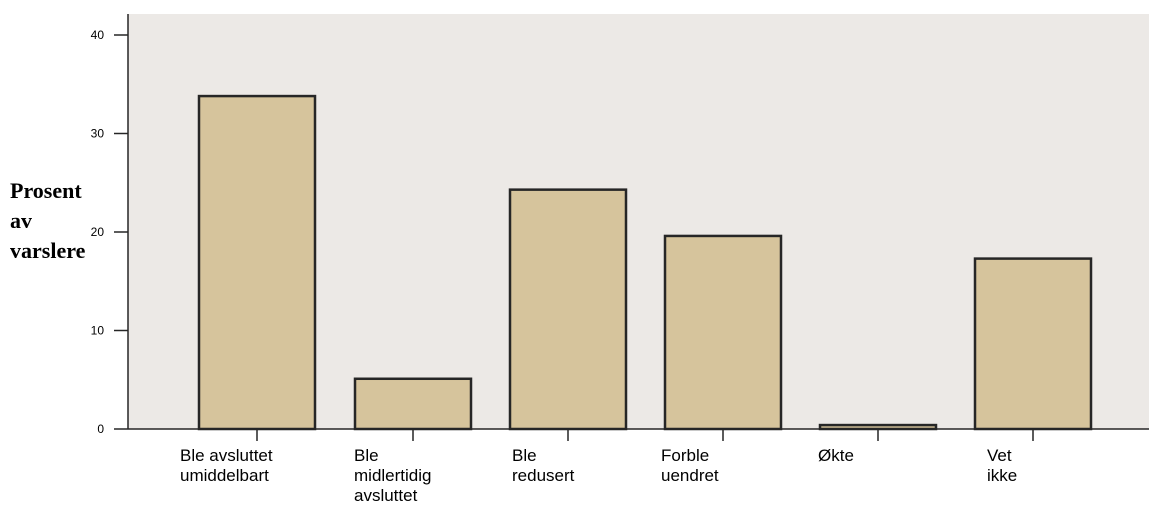 The width and height of the screenshot is (1149, 512). Describe the element at coordinates (98, 134) in the screenshot. I see `y-tick-label: 30` at that location.